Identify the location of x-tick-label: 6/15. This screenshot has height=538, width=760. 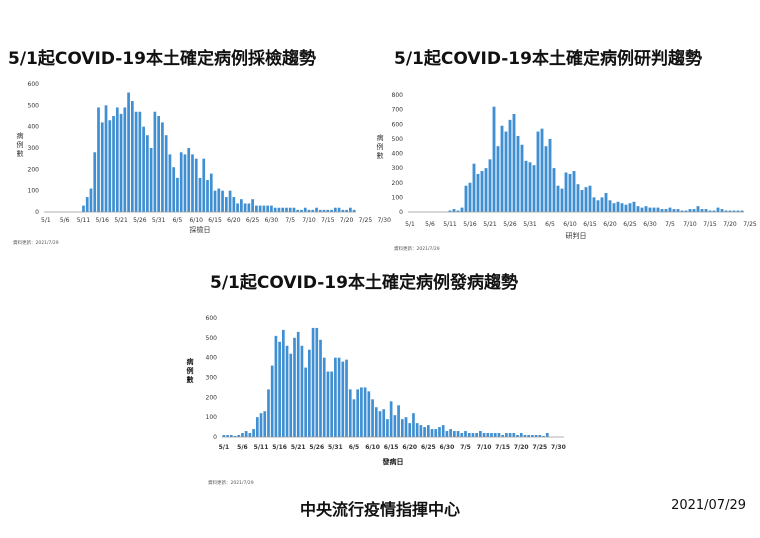
(215, 220).